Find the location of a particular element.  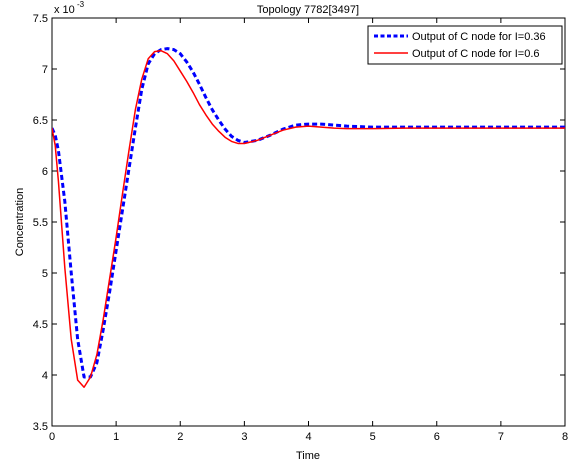

y-tick-label: 5.5 is located at coordinates (40, 223).